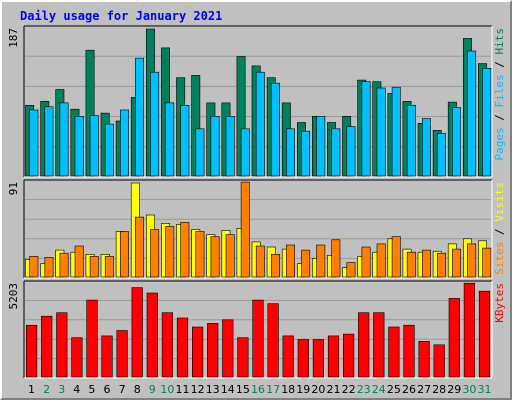  What do you see at coordinates (439, 389) in the screenshot?
I see `x-tick-label-day-28: 28` at bounding box center [439, 389].